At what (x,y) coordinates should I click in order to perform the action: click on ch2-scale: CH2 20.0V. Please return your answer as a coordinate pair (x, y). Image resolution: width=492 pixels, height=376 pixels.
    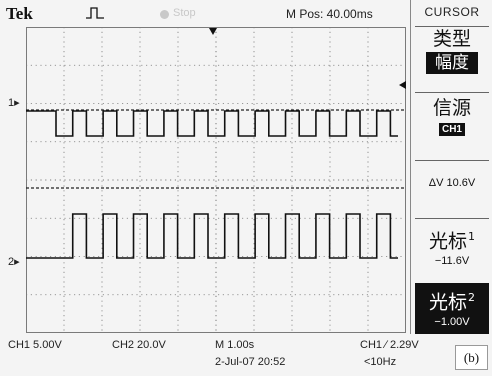
    Looking at the image, I should click on (139, 345).